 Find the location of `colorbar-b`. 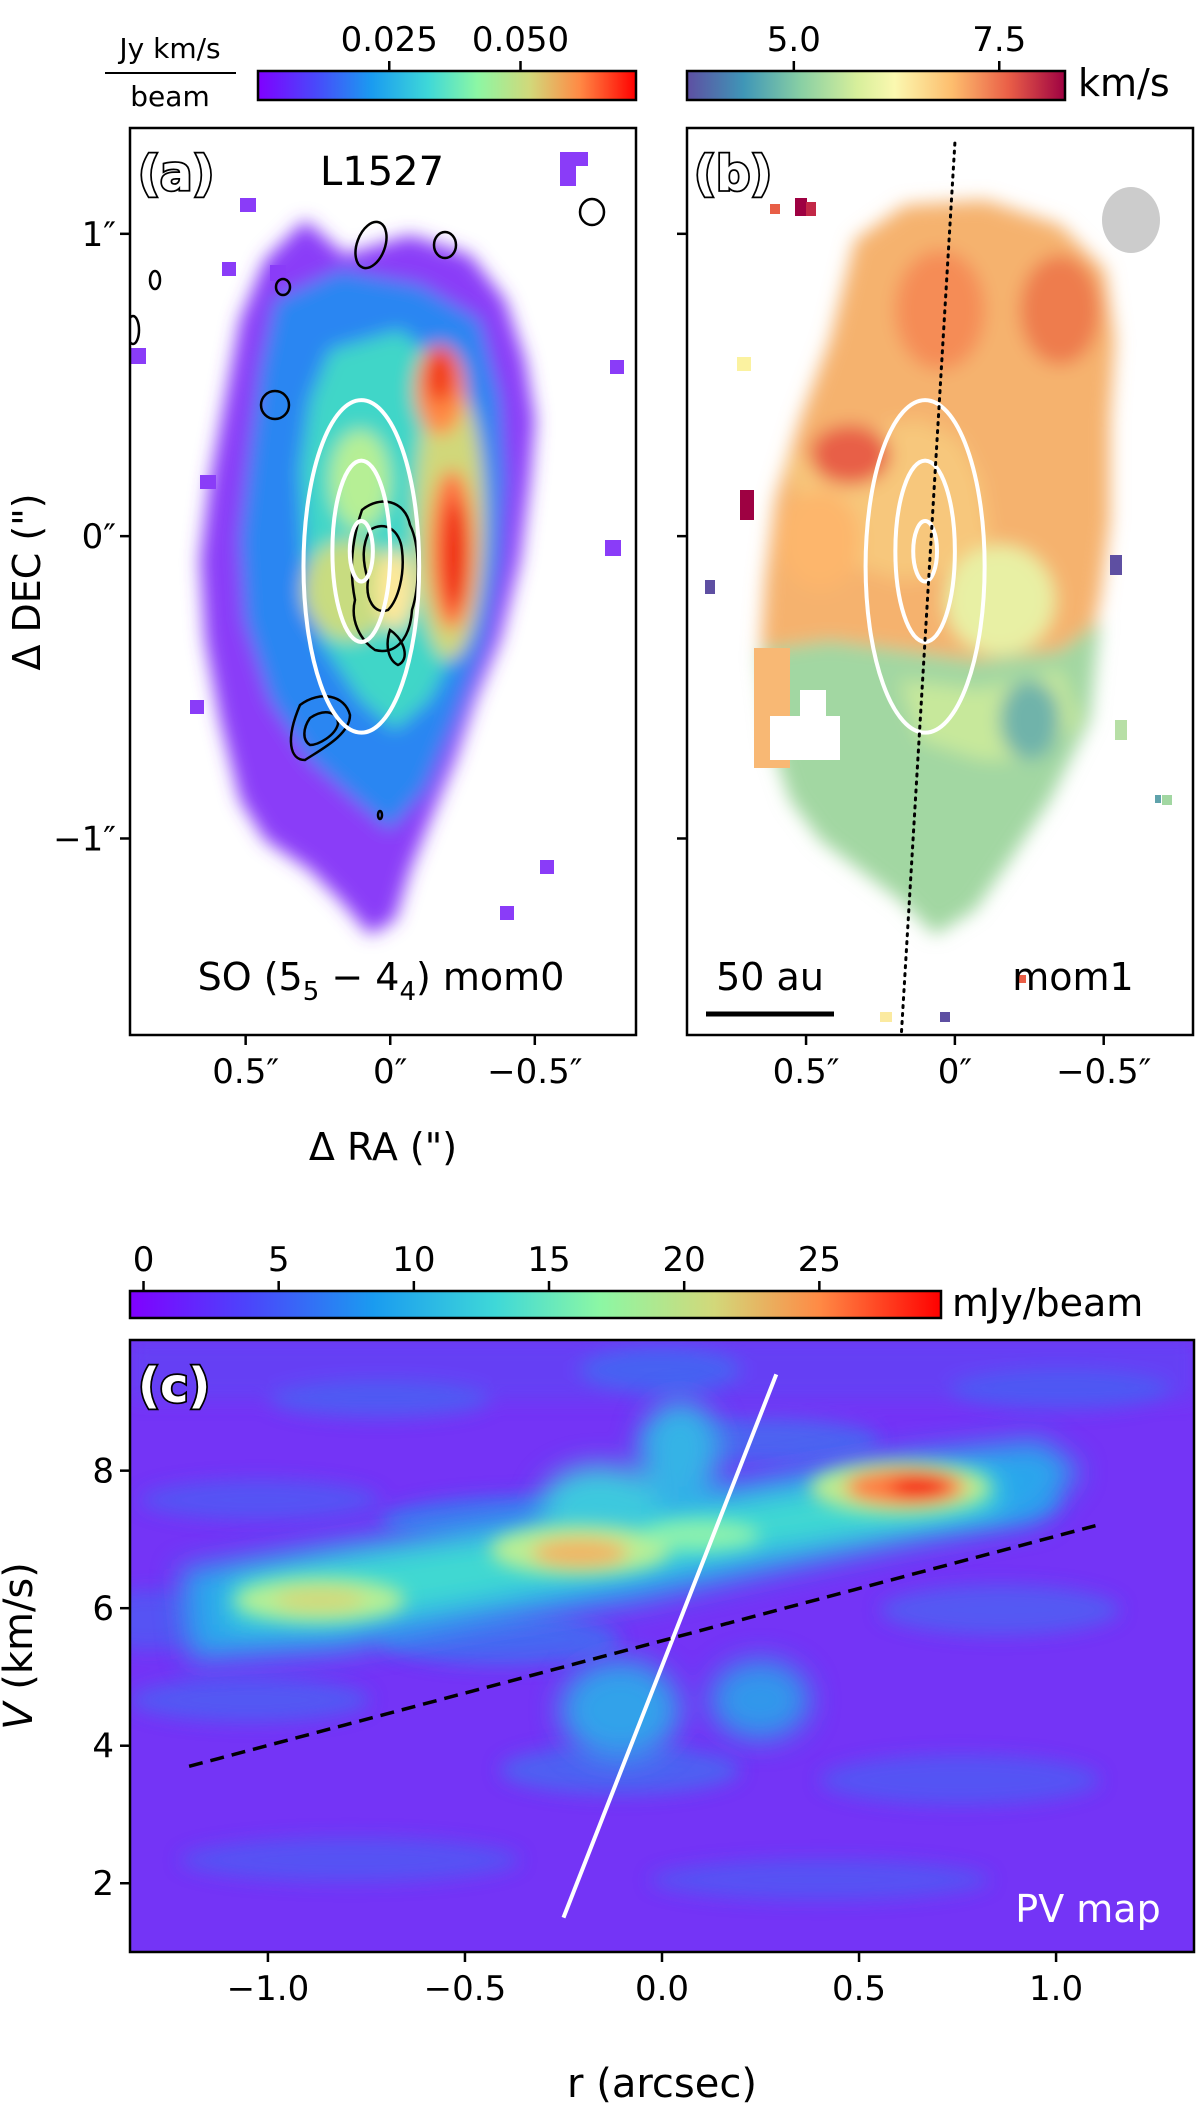

colorbar-b is located at coordinates (876, 85).